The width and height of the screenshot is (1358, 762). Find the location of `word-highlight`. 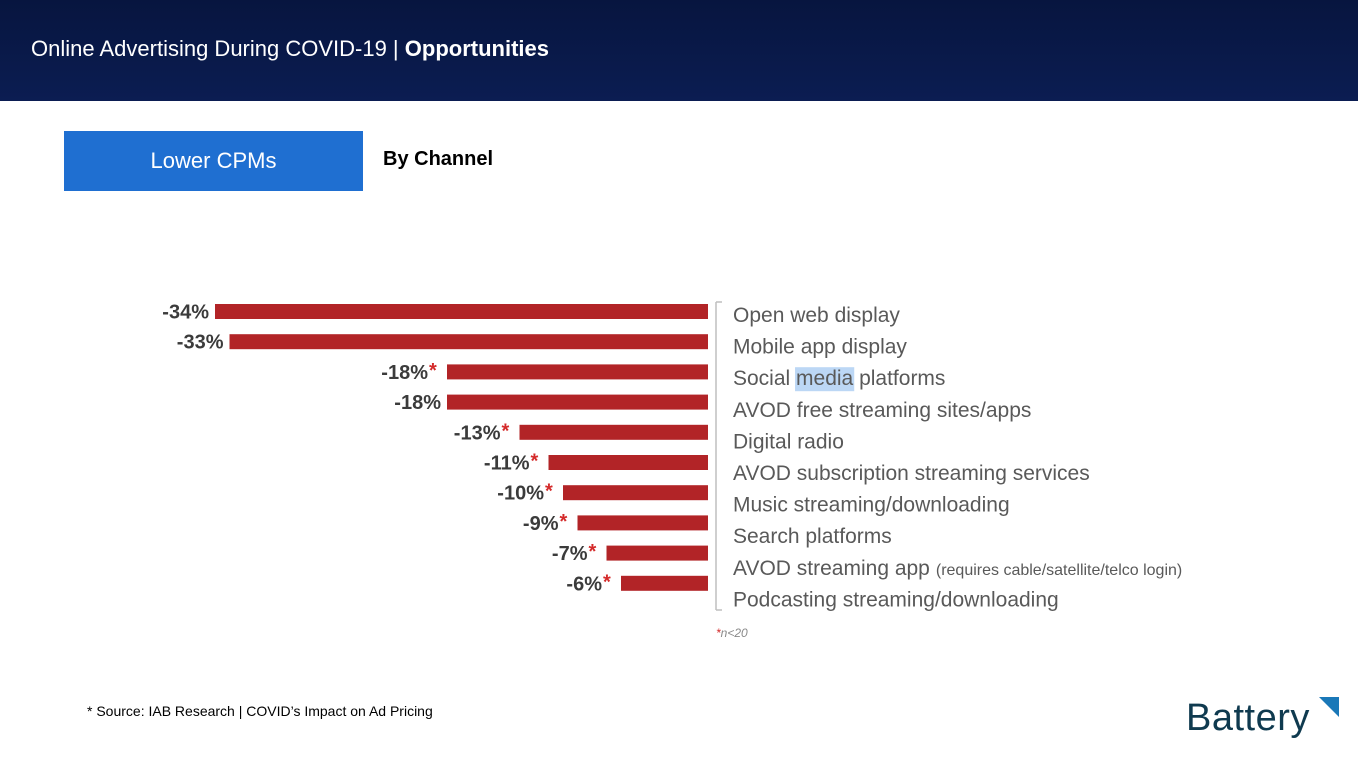

word-highlight is located at coordinates (825, 379).